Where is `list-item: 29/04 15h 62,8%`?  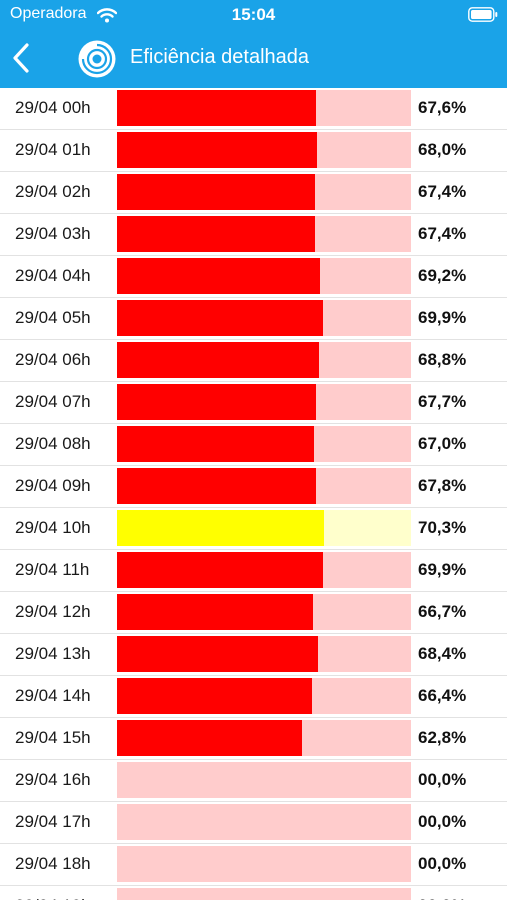
list-item: 29/04 15h 62,8% is located at coordinates (253, 739).